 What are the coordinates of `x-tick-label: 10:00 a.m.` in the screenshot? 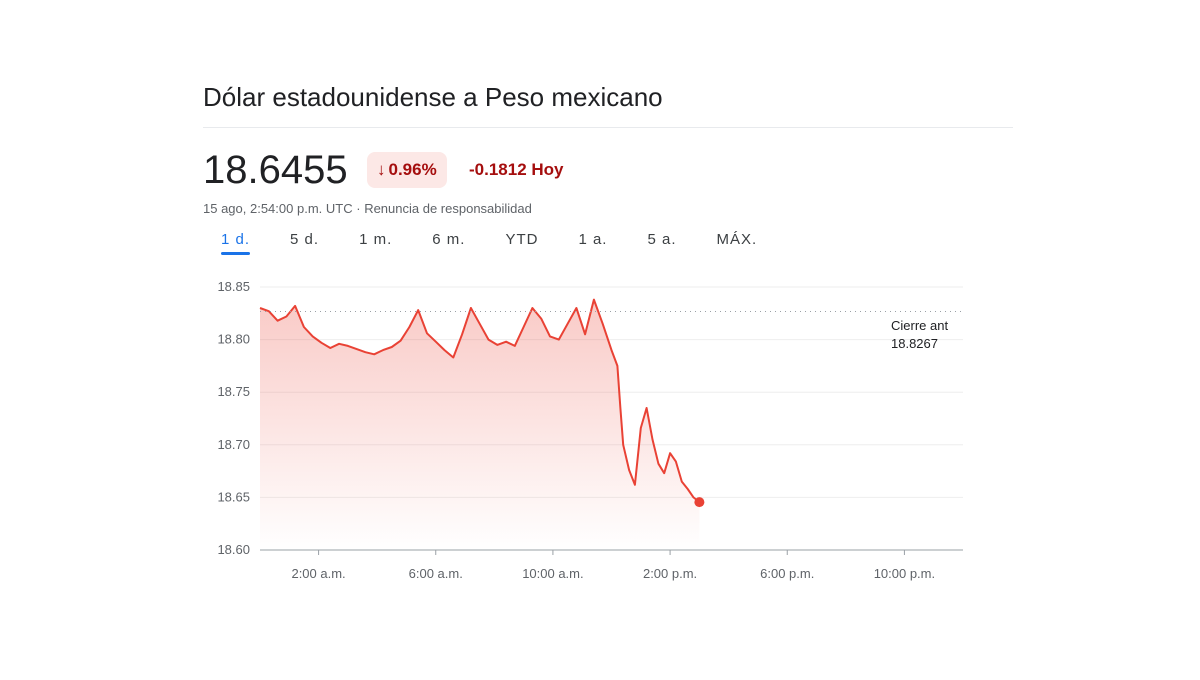 It's located at (552, 573).